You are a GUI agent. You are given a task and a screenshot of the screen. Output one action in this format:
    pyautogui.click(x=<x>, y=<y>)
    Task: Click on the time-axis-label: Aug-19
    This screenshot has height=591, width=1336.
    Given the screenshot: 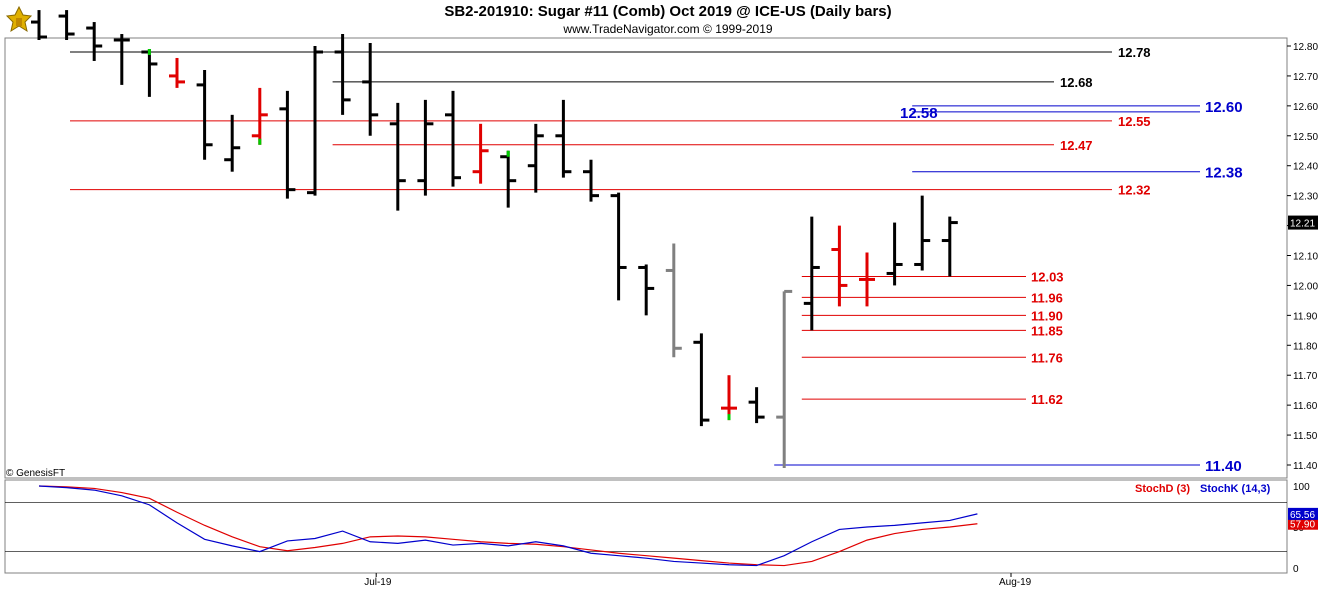 What is the action you would take?
    pyautogui.click(x=1015, y=582)
    